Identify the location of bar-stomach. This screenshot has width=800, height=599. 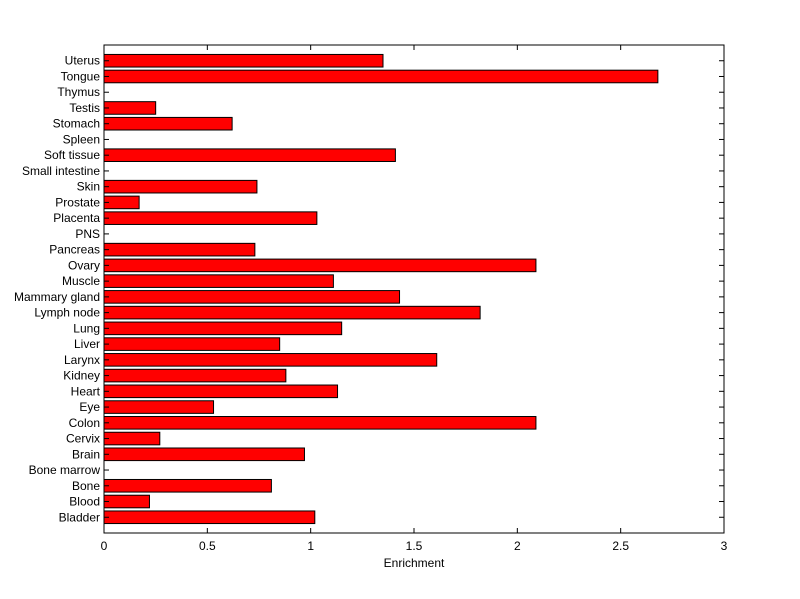
(168, 123).